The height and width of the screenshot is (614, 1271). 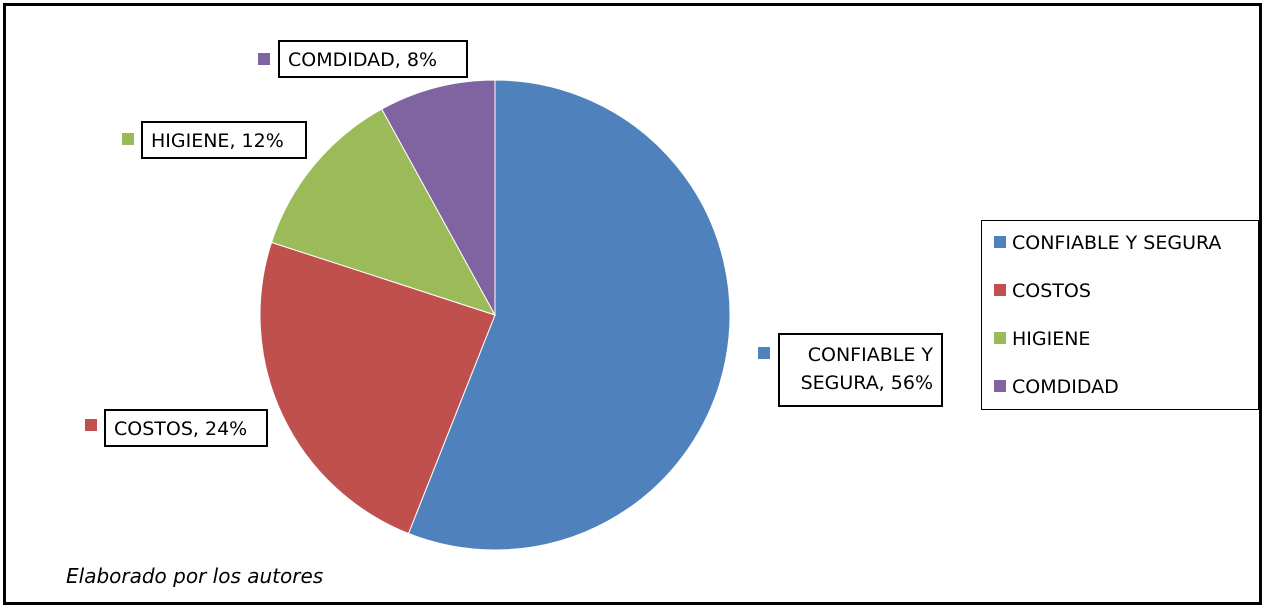 I want to click on data-label-swatch-confiable, so click(x=764, y=353).